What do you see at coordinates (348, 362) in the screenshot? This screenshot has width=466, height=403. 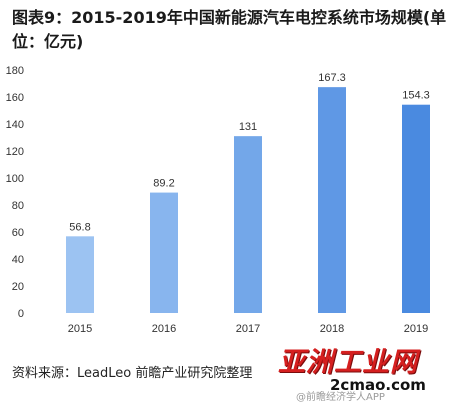 I see `watermark-logo: 亚洲工业网` at bounding box center [348, 362].